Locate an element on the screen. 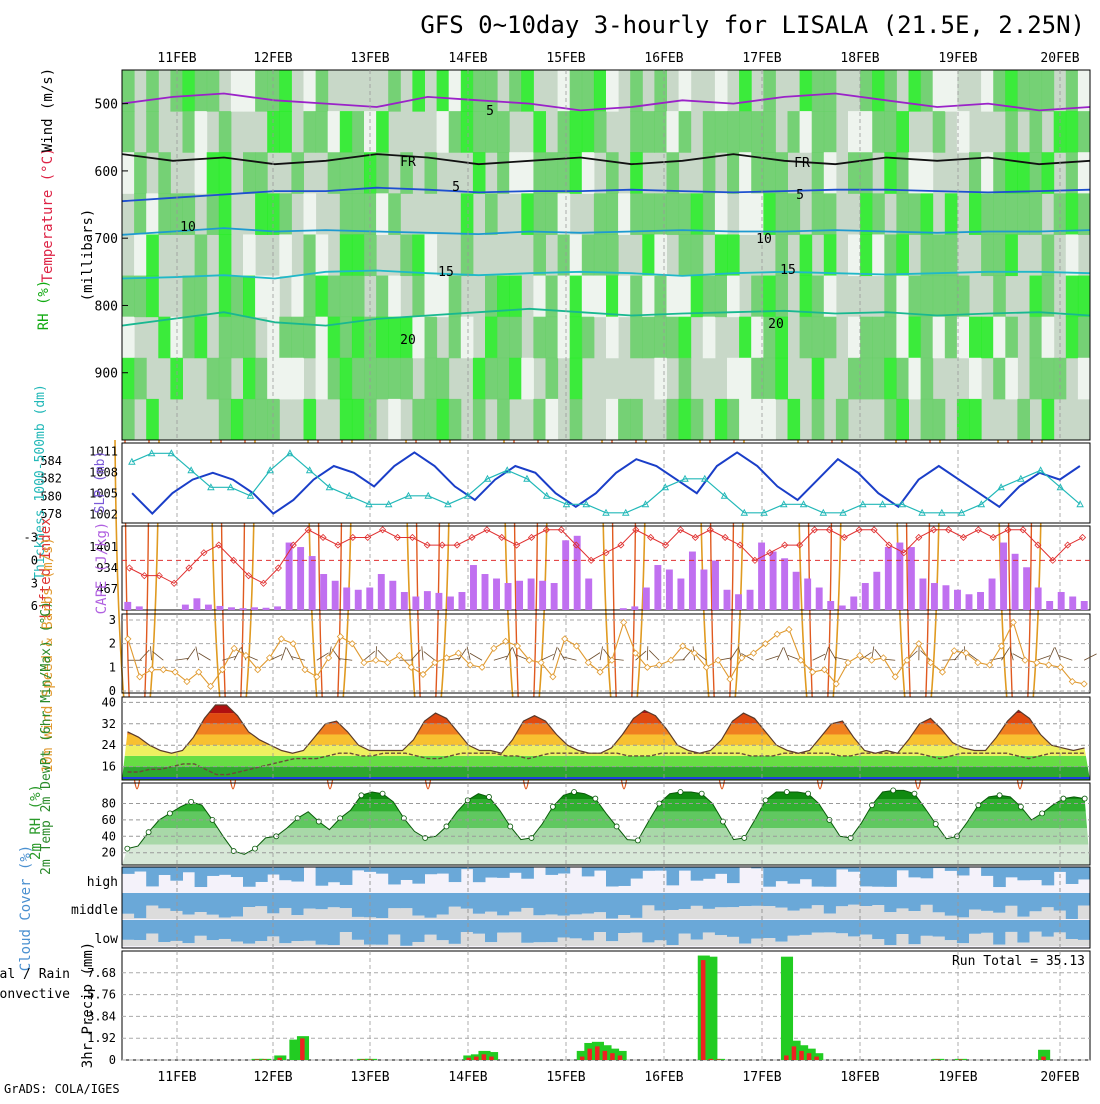 The image size is (1100, 1104). contour-label: 20 is located at coordinates (408, 340).